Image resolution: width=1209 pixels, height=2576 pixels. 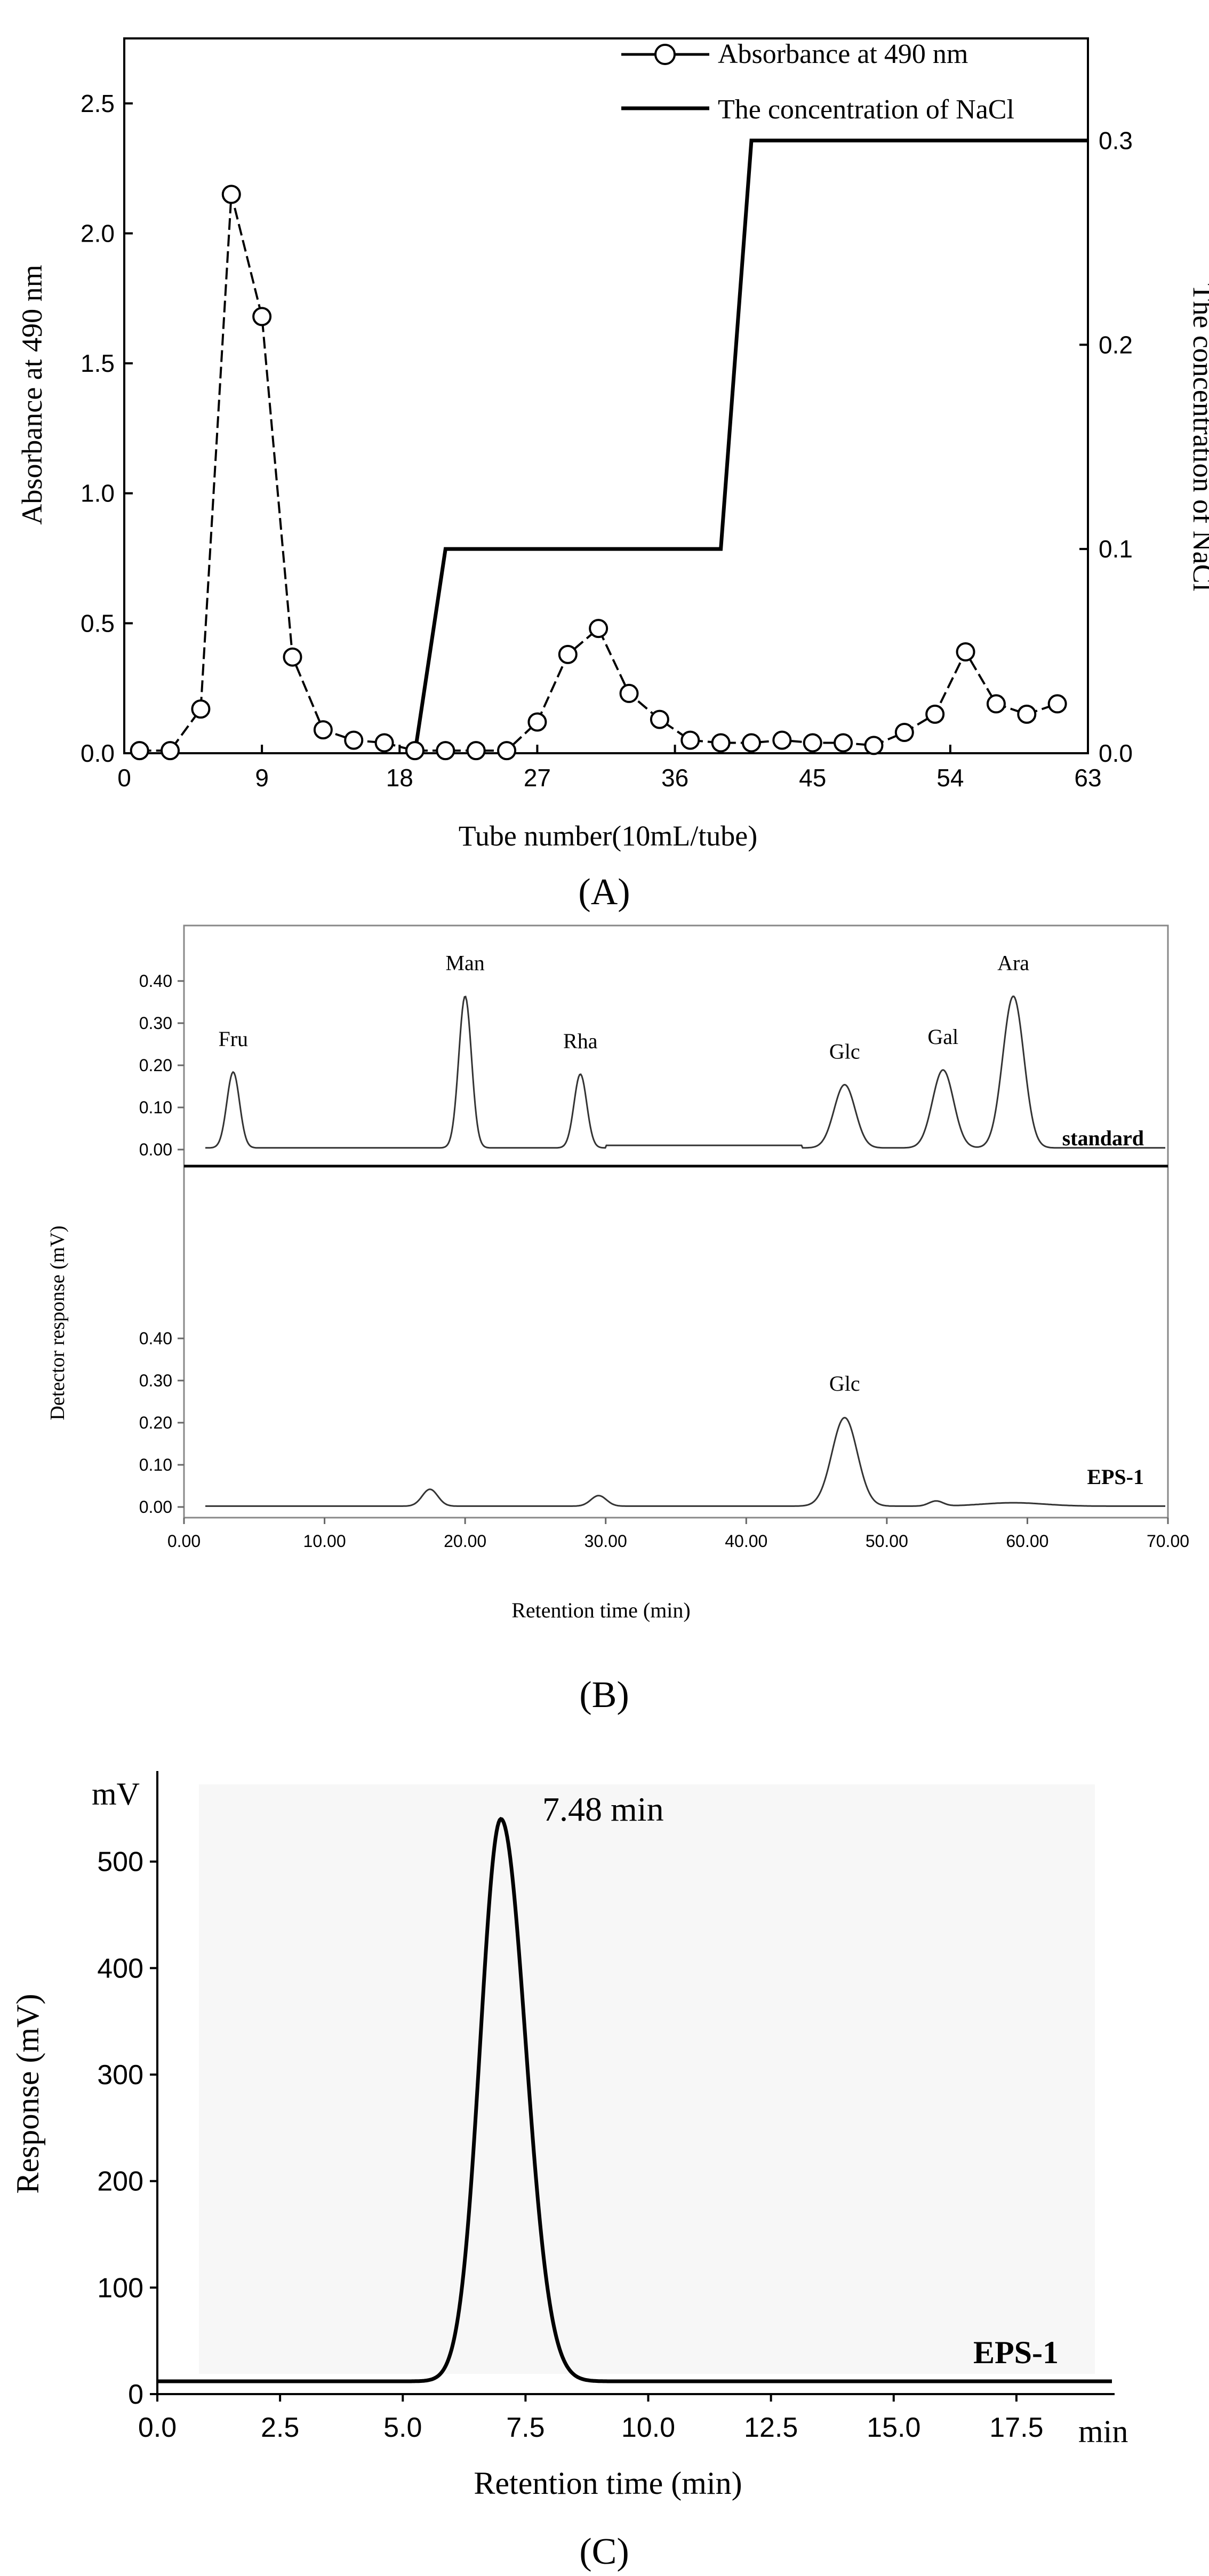 I want to click on panel-c-ylabel: Response (mV), so click(x=27, y=2094).